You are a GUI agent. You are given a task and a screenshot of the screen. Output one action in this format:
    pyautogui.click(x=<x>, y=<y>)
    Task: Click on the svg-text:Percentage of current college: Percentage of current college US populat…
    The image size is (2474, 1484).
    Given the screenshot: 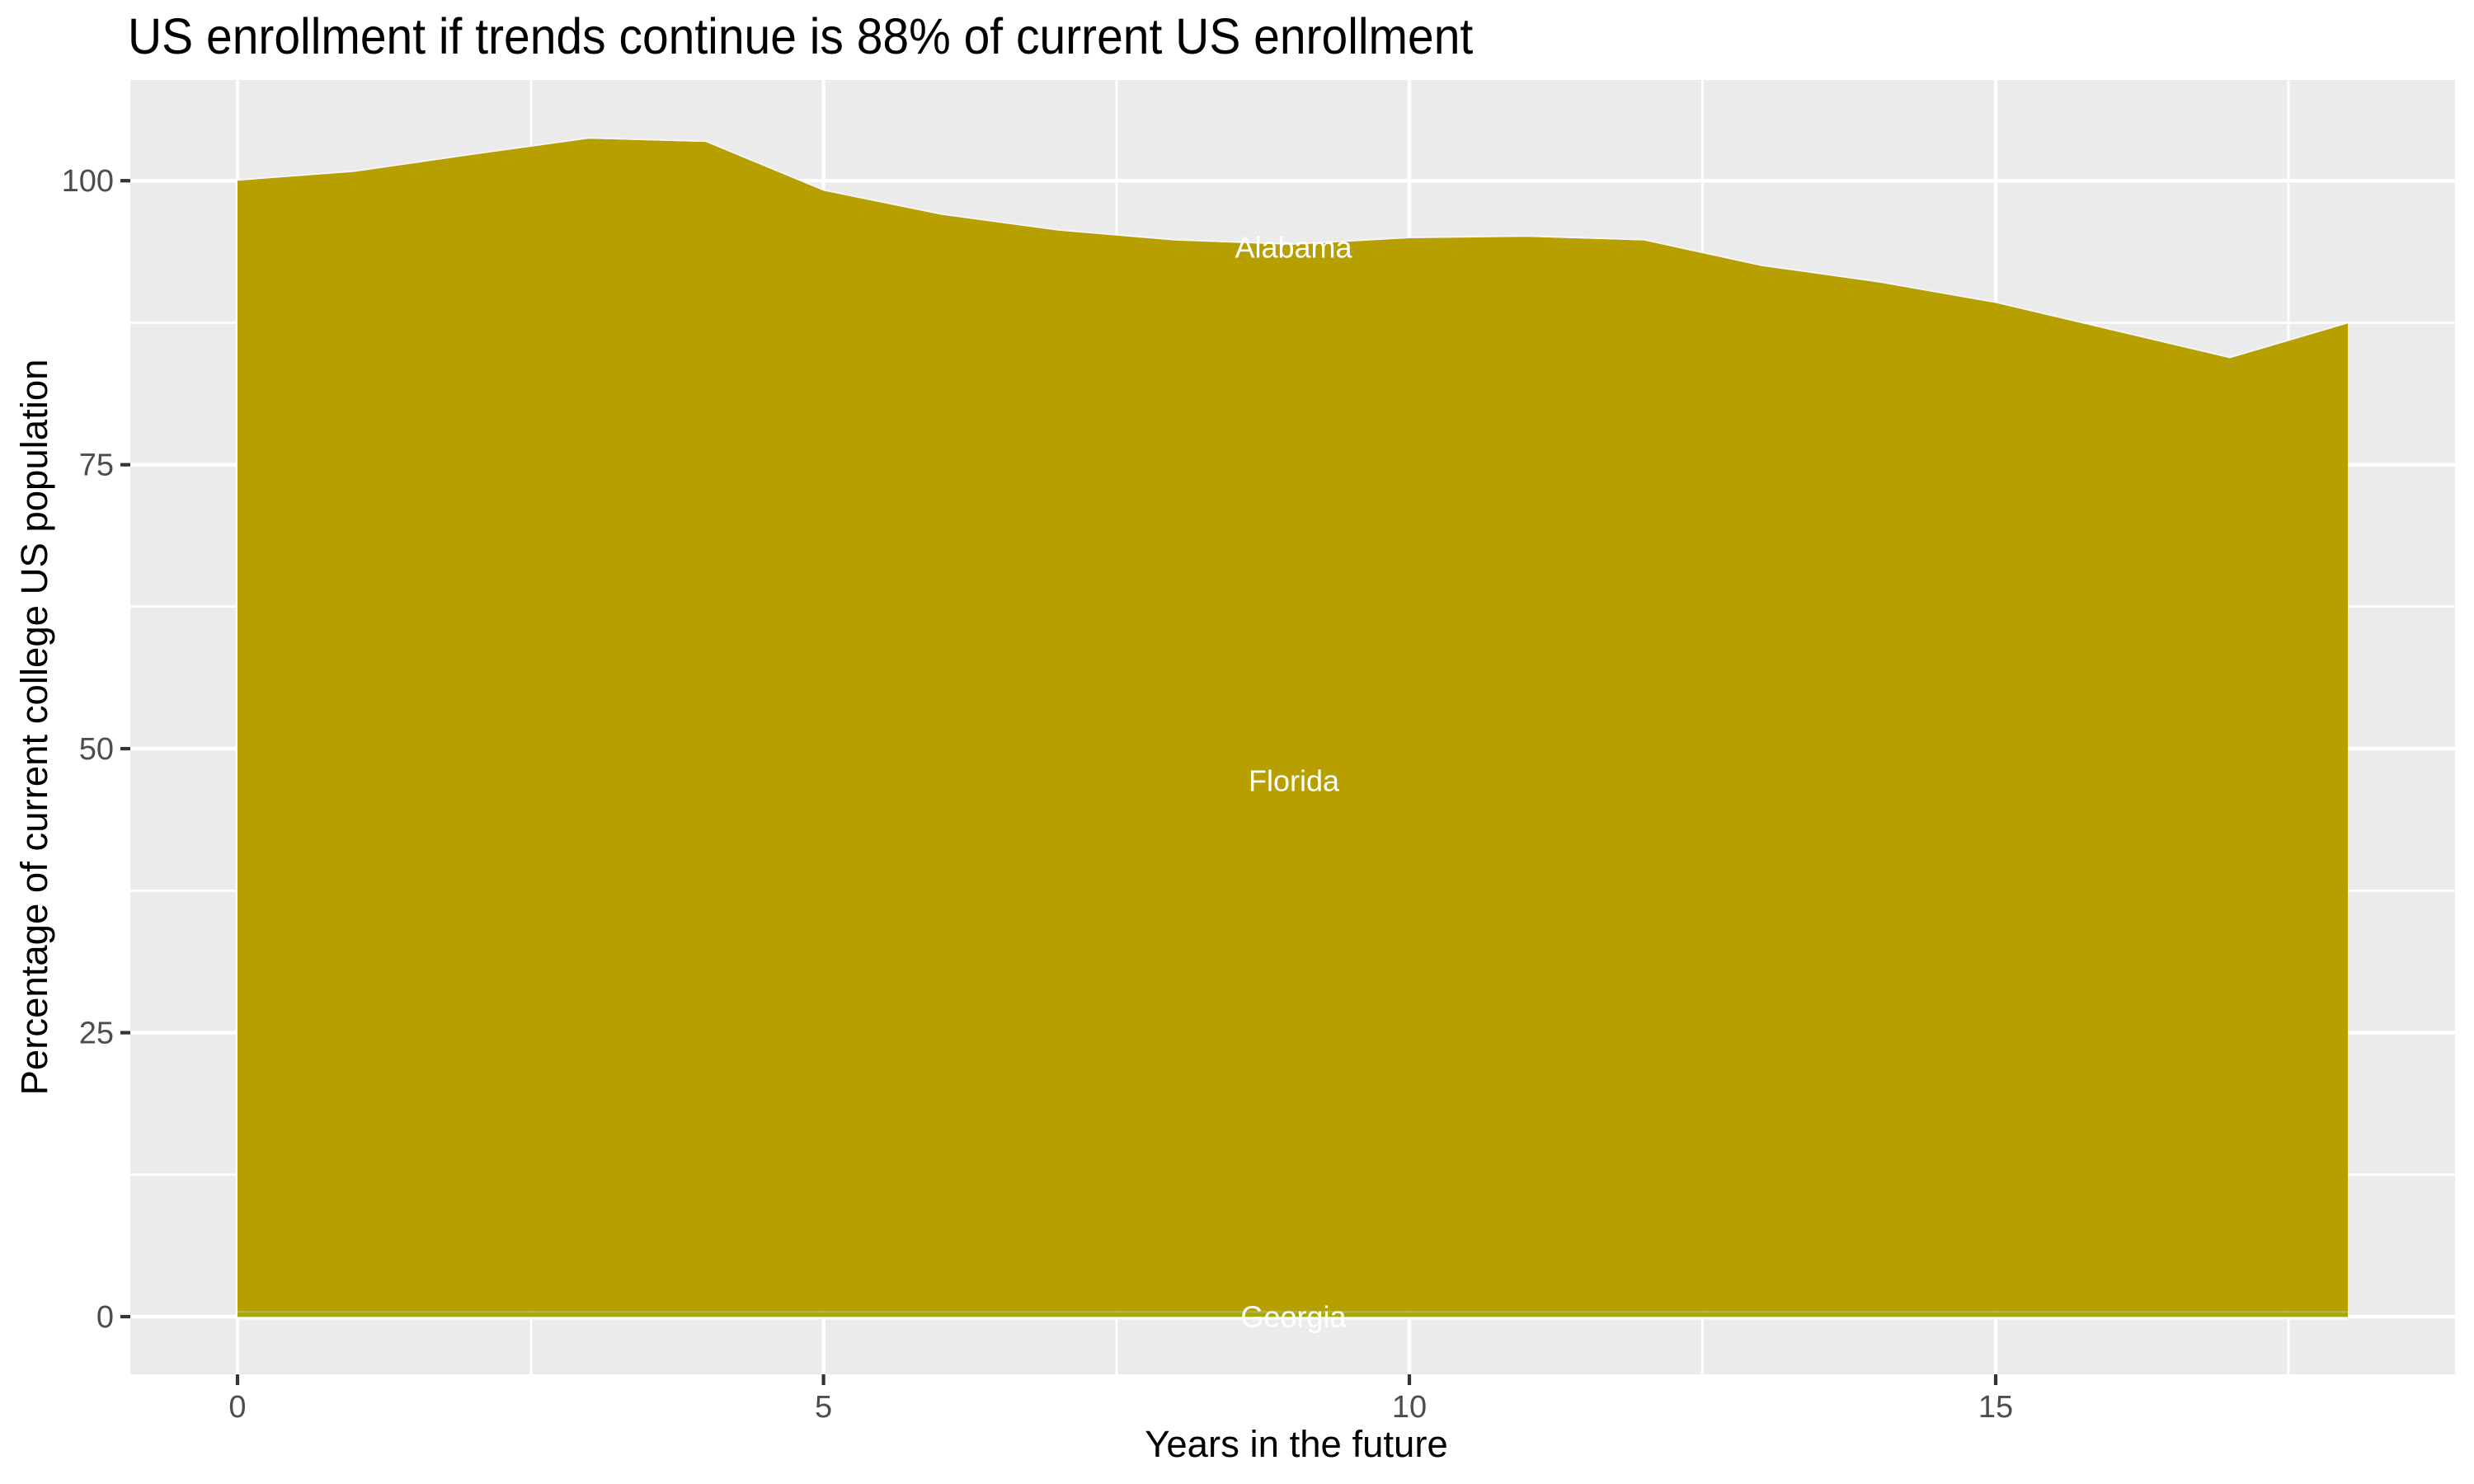 What is the action you would take?
    pyautogui.click(x=34, y=727)
    